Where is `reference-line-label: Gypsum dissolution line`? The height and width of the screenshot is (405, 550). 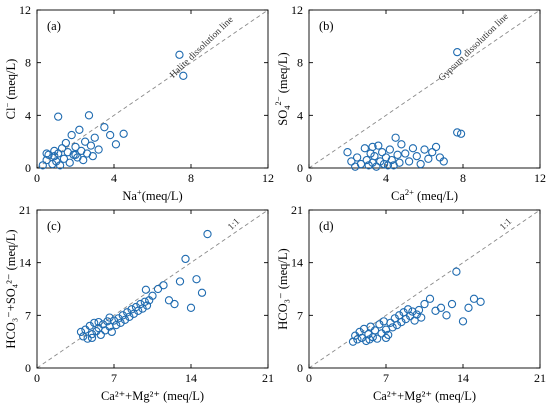
reference-line-label: Gypsum dissolution line is located at coordinates (474, 48).